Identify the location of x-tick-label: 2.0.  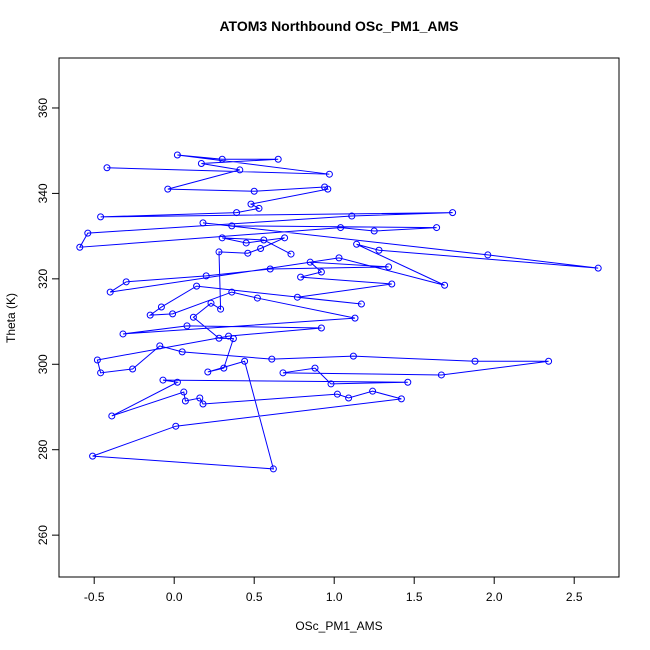
(494, 597).